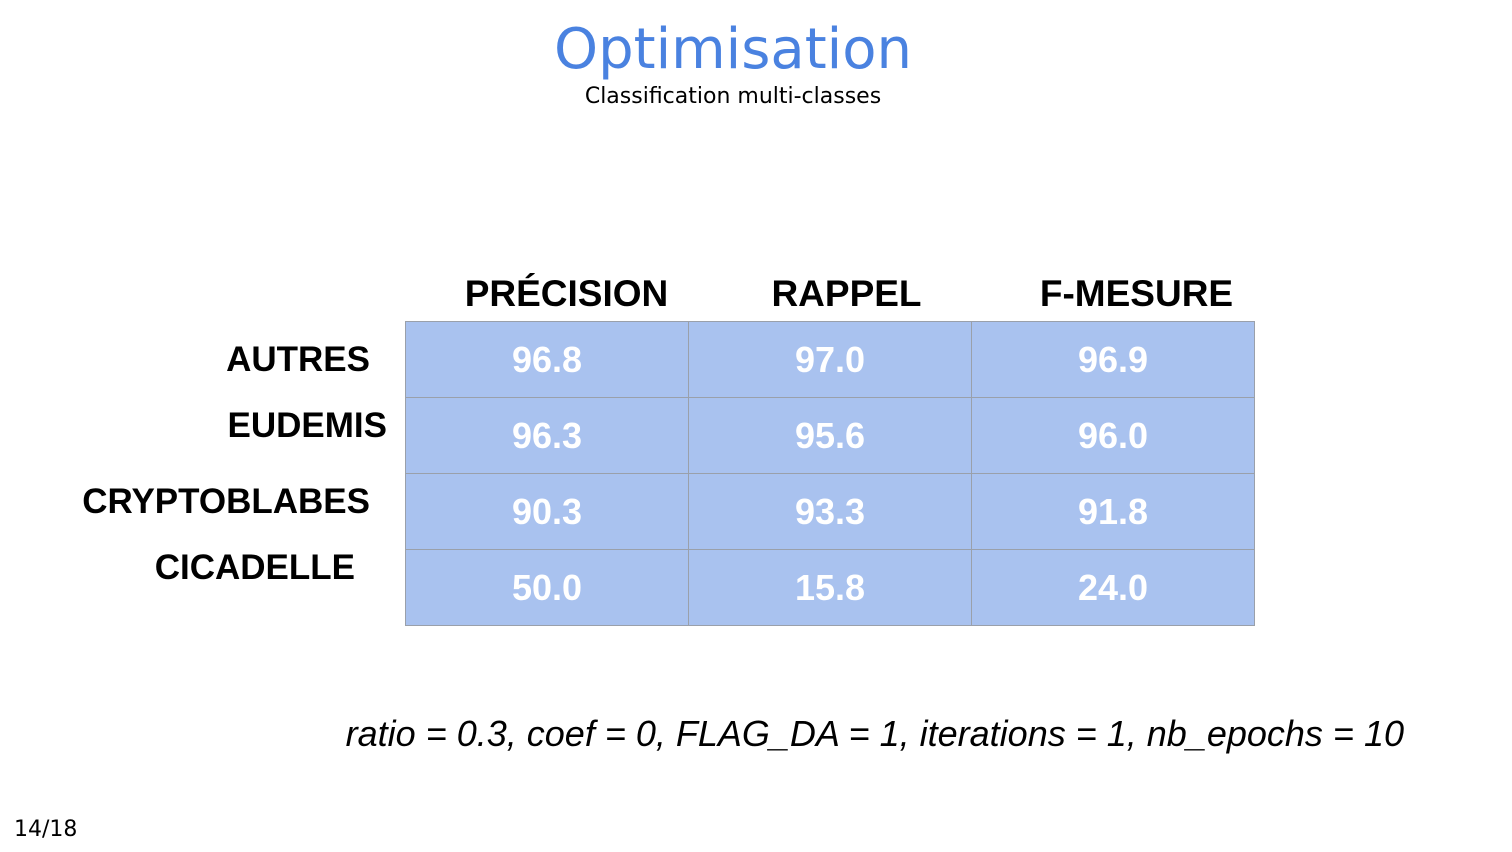  I want to click on table-cell: 96.0, so click(1113, 436).